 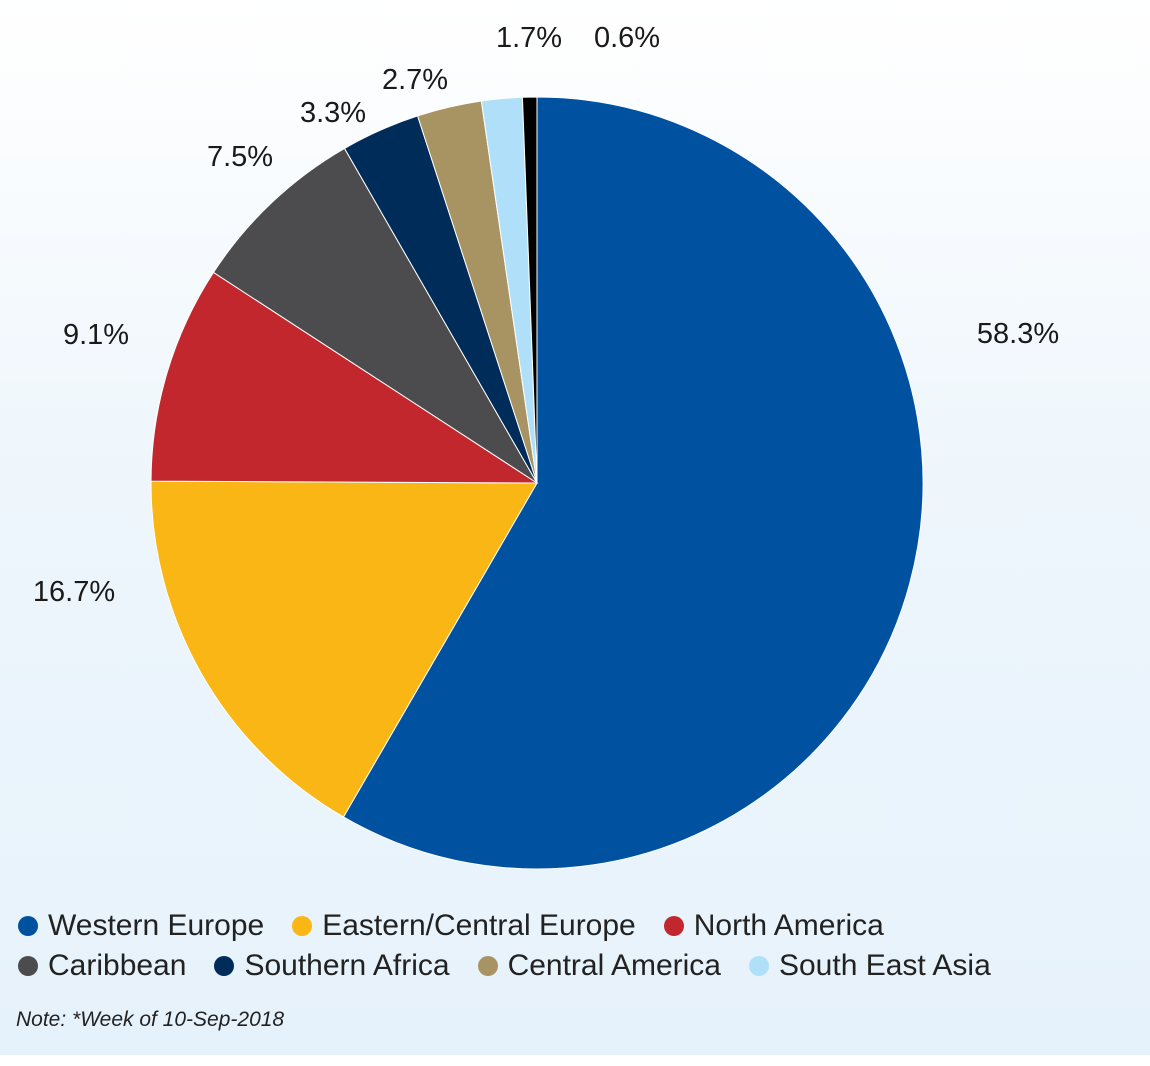 I want to click on legend-label: Western Europe, so click(x=156, y=925).